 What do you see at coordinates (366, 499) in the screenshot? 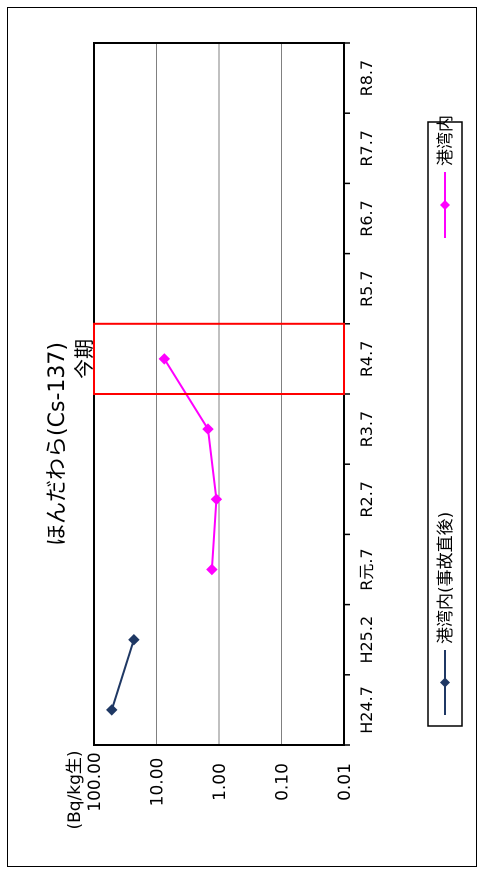
I see `x-tick-label: R2.7` at bounding box center [366, 499].